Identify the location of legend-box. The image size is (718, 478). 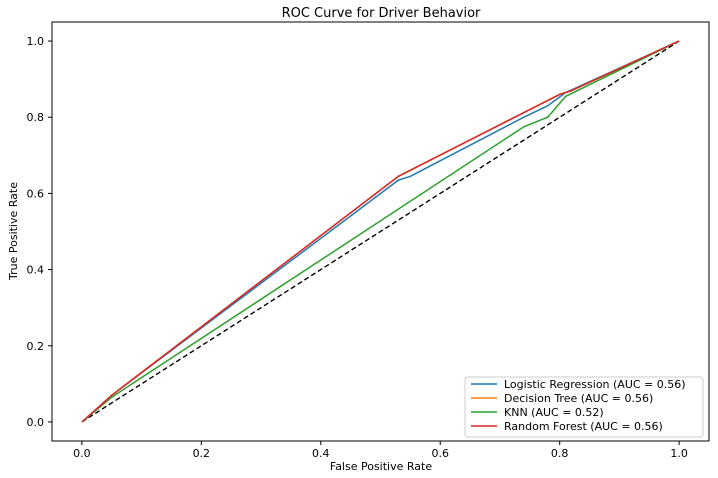
(584, 407).